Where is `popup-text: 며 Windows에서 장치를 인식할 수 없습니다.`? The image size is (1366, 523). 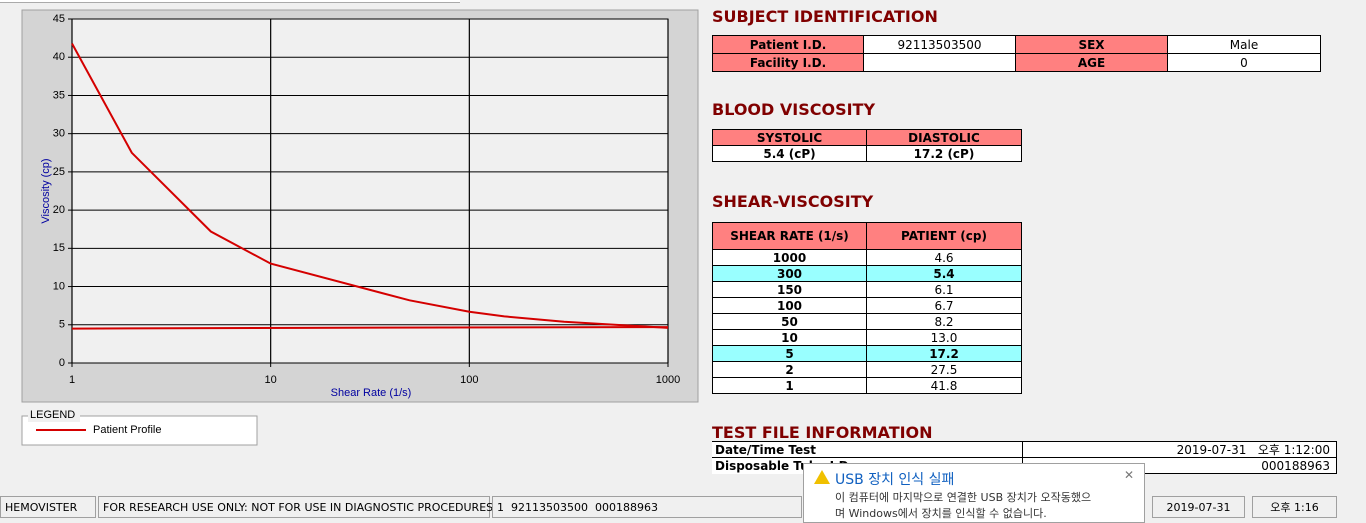 popup-text: 며 Windows에서 장치를 인식할 수 없습니다. is located at coordinates (941, 513).